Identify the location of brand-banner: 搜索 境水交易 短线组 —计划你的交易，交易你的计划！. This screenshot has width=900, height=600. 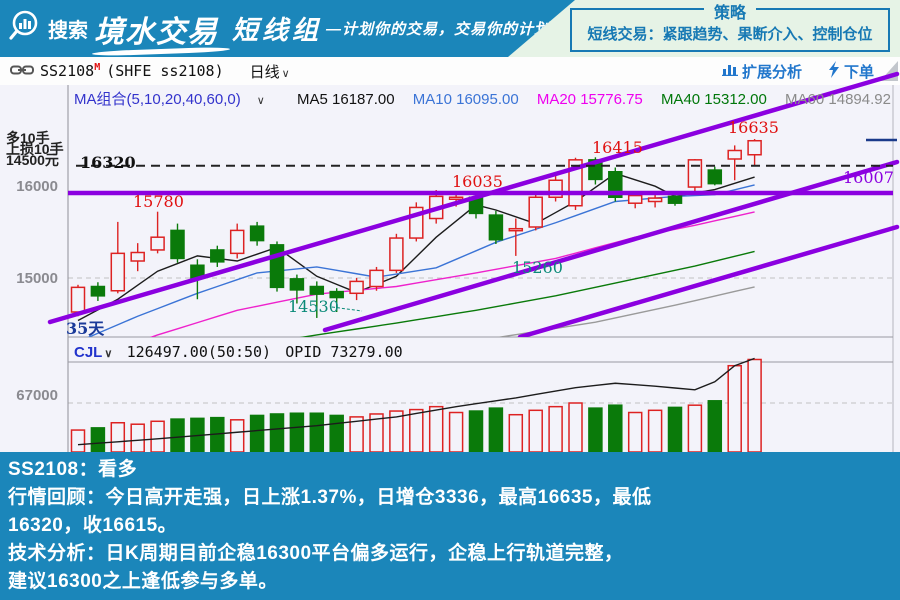
(287, 28).